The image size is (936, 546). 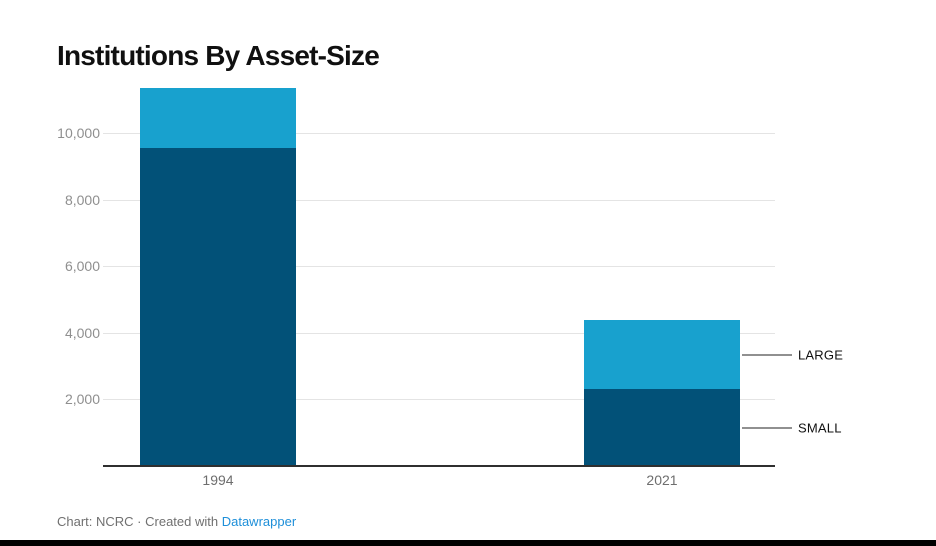 I want to click on annotation-connector-large, so click(x=767, y=354).